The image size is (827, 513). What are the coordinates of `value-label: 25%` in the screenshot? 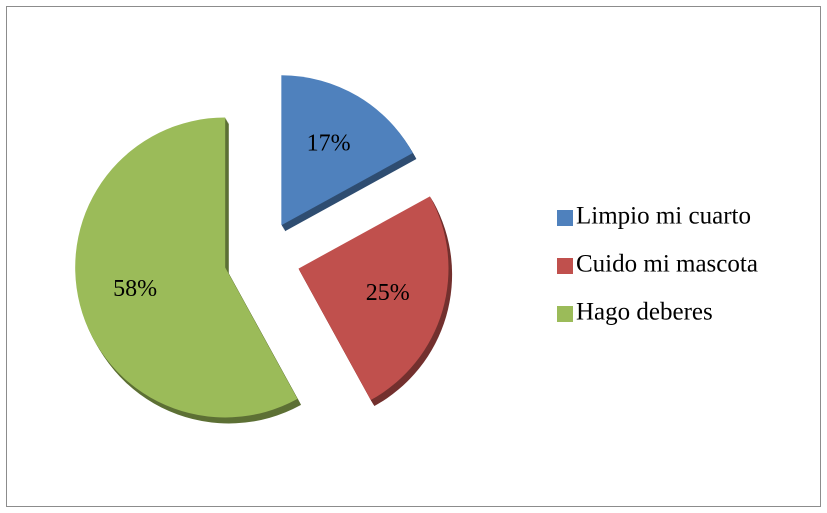 It's located at (388, 293).